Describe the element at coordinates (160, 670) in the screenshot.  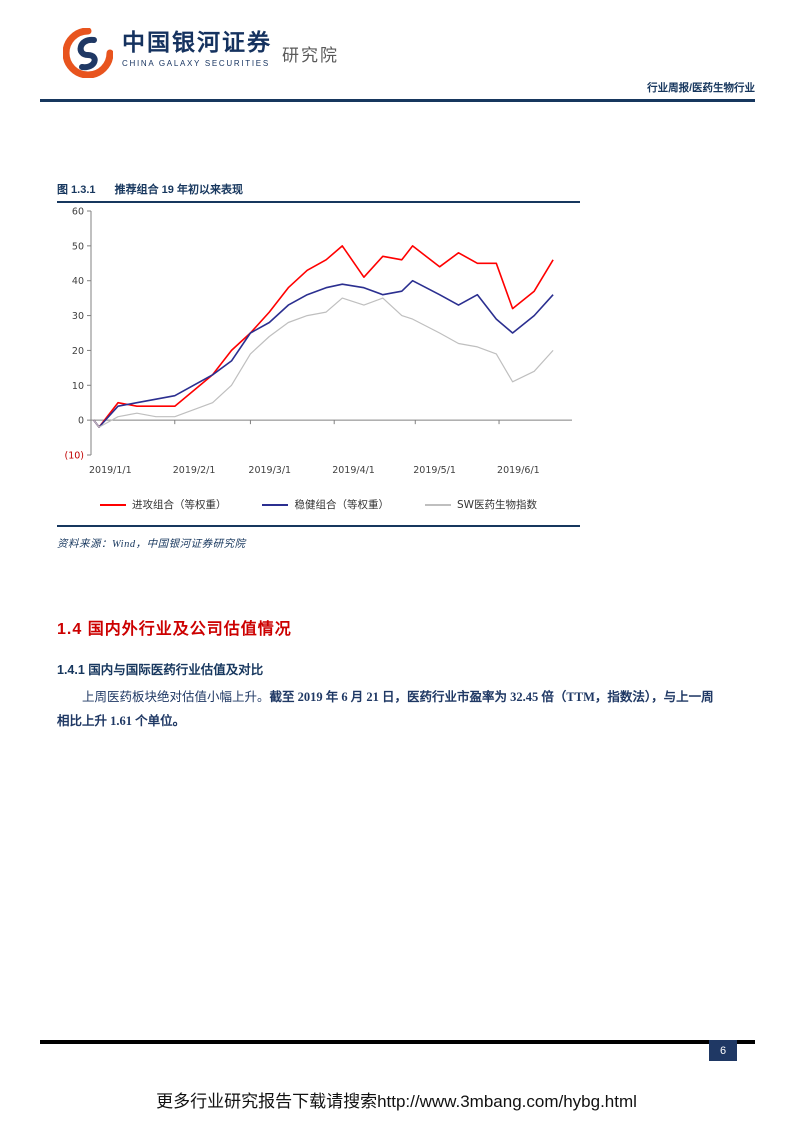
I see `section-heading-1-4-1: 1.4.1 国内与国际医药行业估值及对比` at that location.